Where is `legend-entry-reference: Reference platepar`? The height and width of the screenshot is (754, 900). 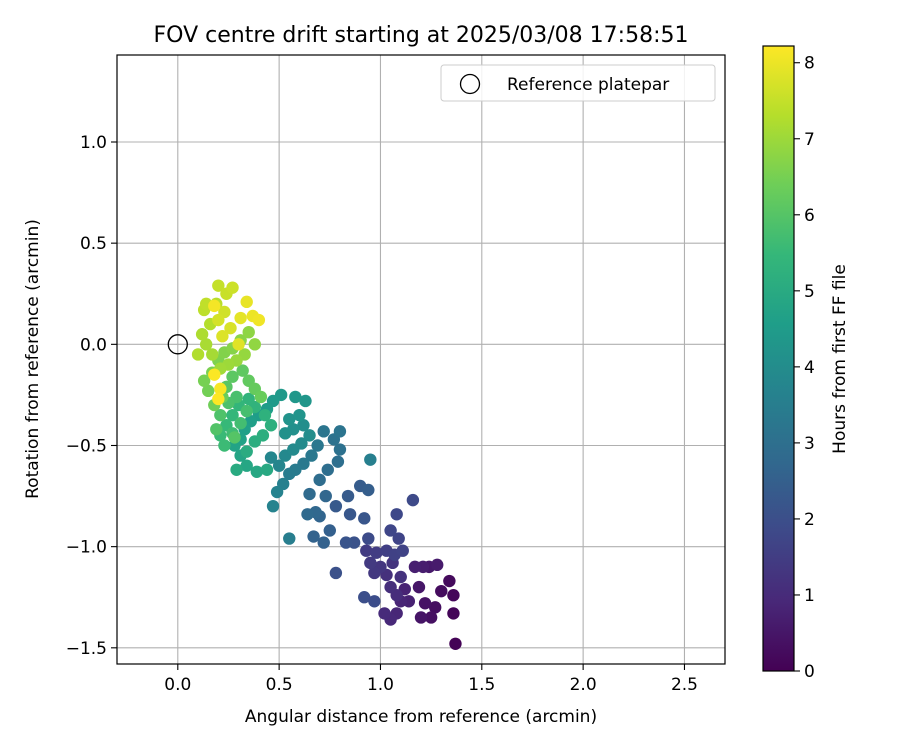
legend-entry-reference: Reference platepar is located at coordinates (588, 85).